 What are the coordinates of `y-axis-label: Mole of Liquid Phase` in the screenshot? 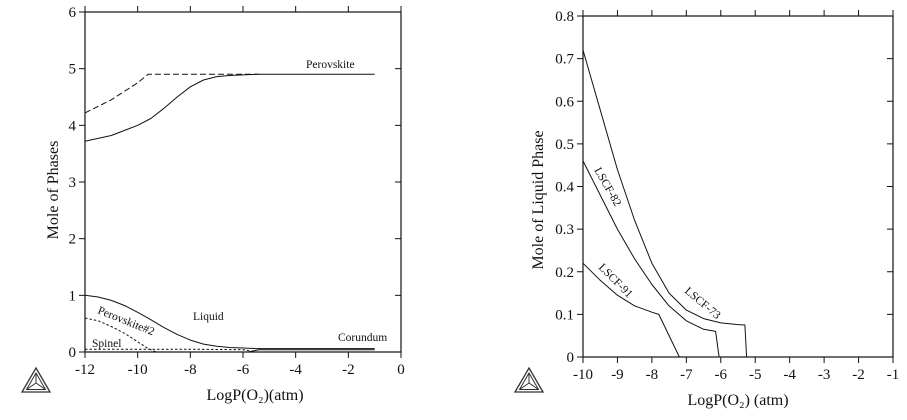 It's located at (538, 199).